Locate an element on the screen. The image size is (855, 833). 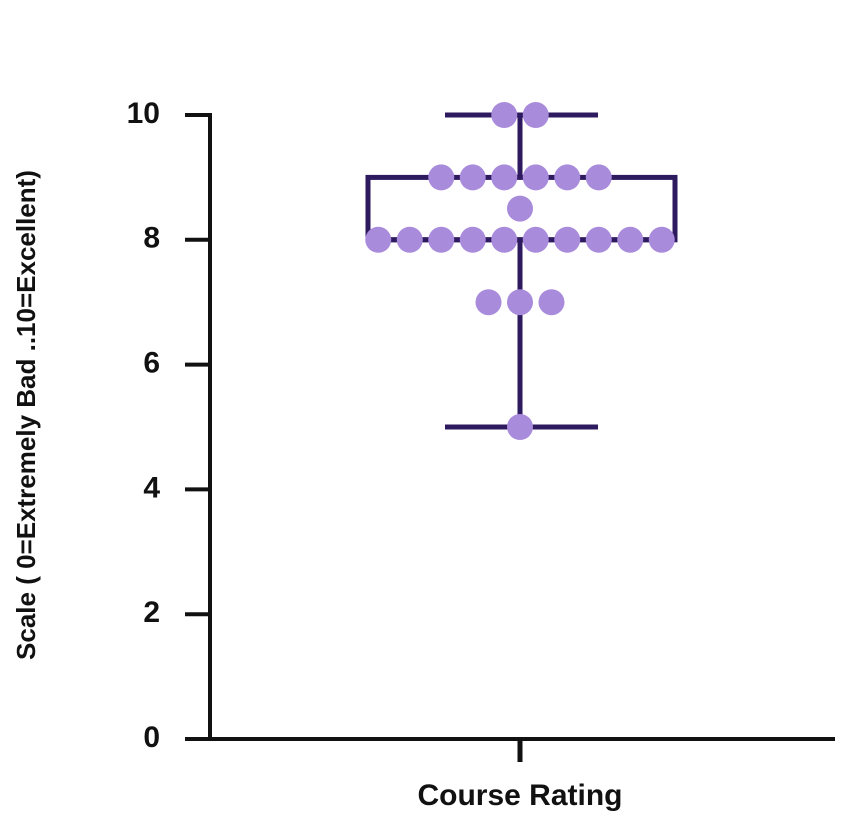
y-tick-label: 6 is located at coordinates (151, 363).